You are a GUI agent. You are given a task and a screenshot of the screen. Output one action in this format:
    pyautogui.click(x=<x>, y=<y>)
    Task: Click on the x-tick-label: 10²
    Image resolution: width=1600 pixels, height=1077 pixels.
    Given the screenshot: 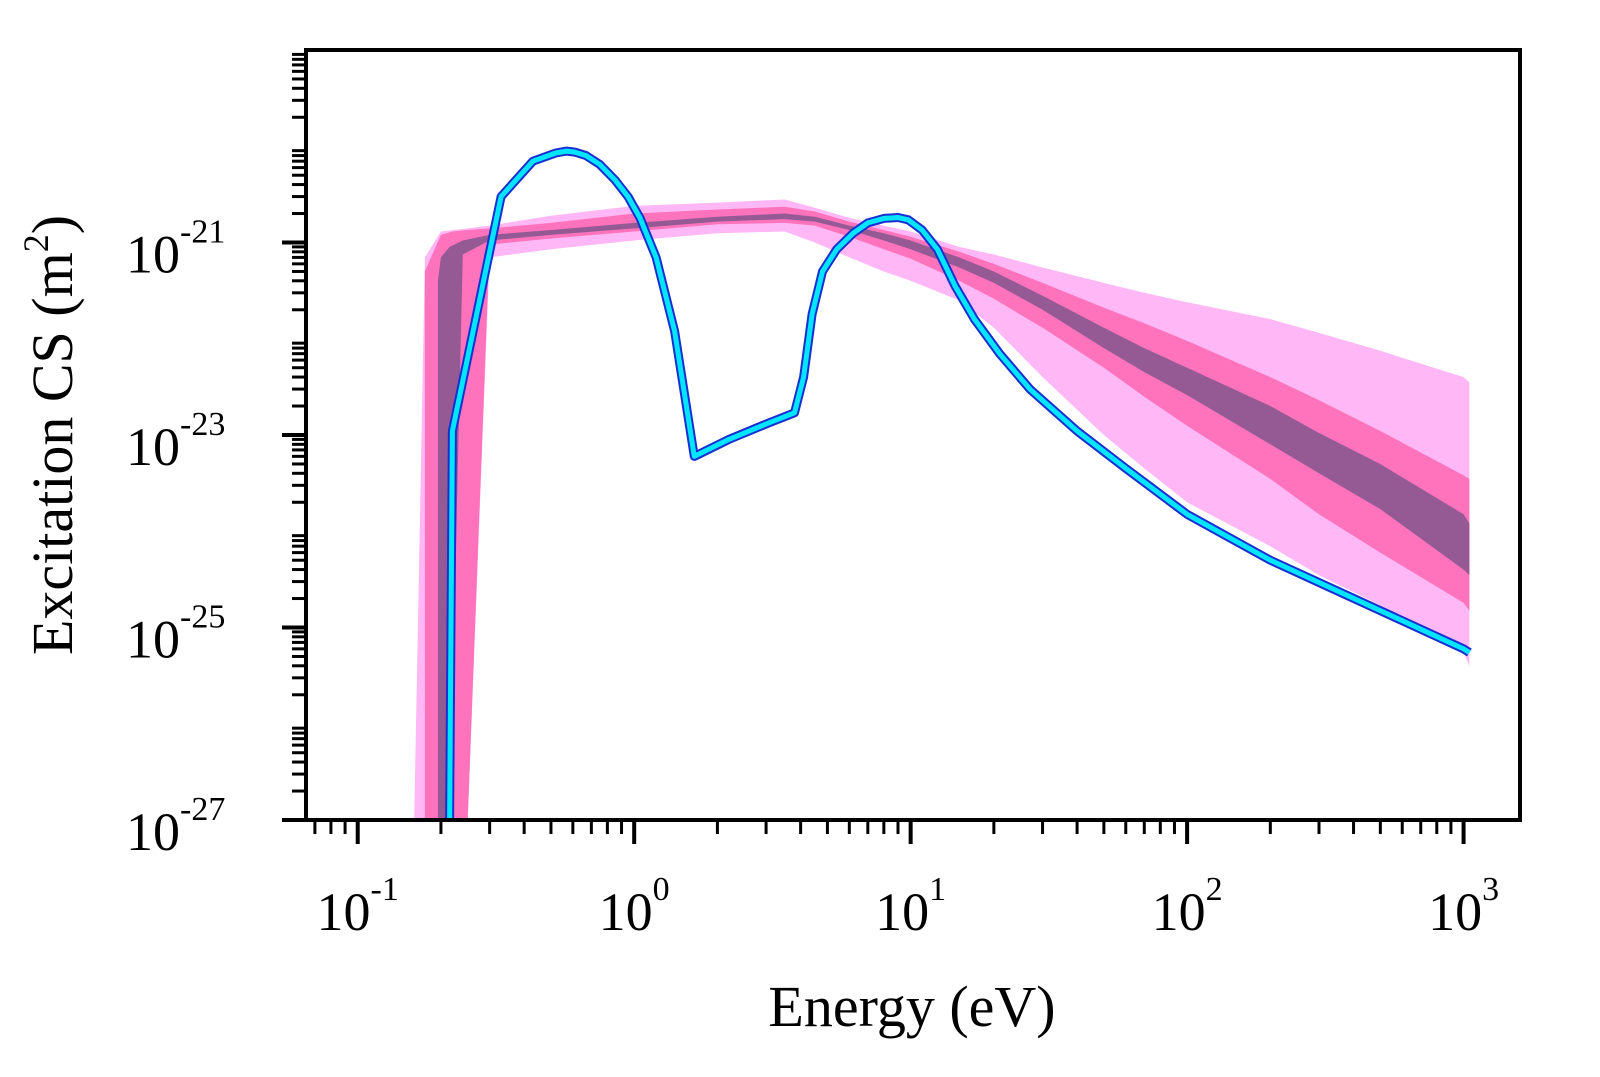 What is the action you would take?
    pyautogui.click(x=1187, y=906)
    